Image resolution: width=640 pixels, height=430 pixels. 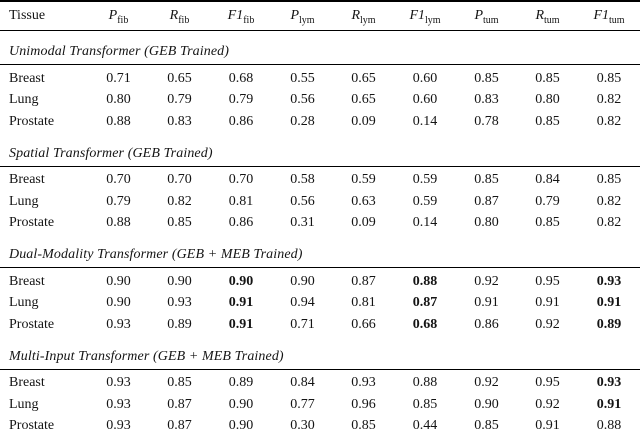 I want to click on col-header-p-fib: Pfib, so click(x=118, y=16).